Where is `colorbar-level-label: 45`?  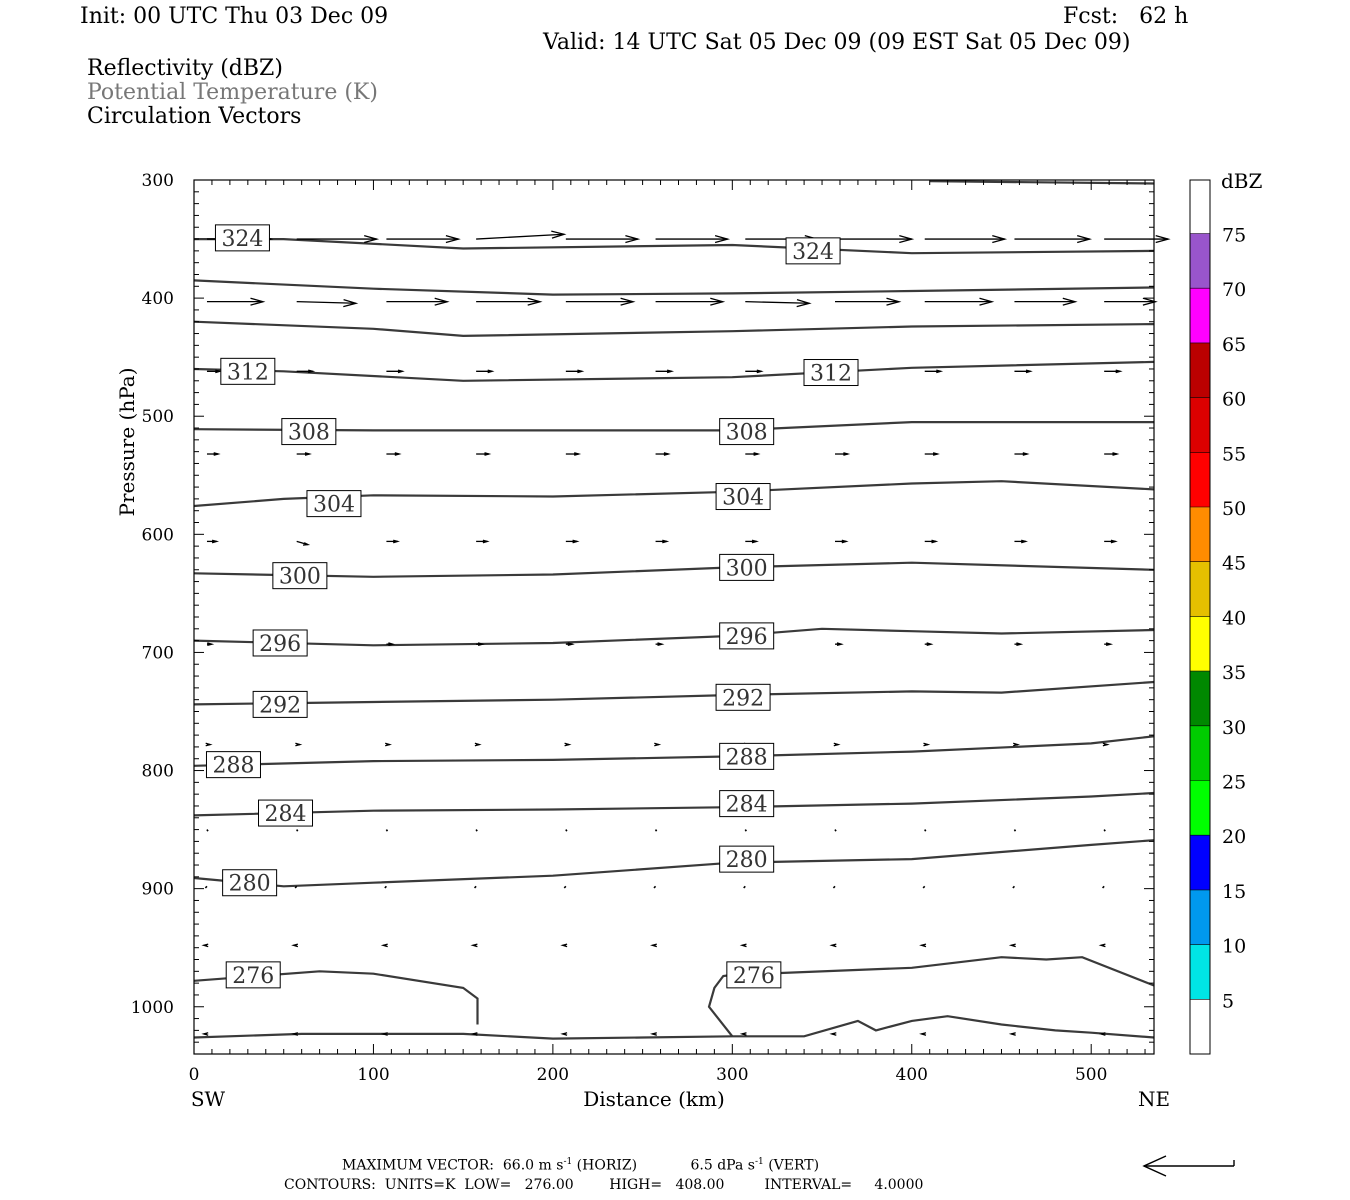 colorbar-level-label: 45 is located at coordinates (1234, 564).